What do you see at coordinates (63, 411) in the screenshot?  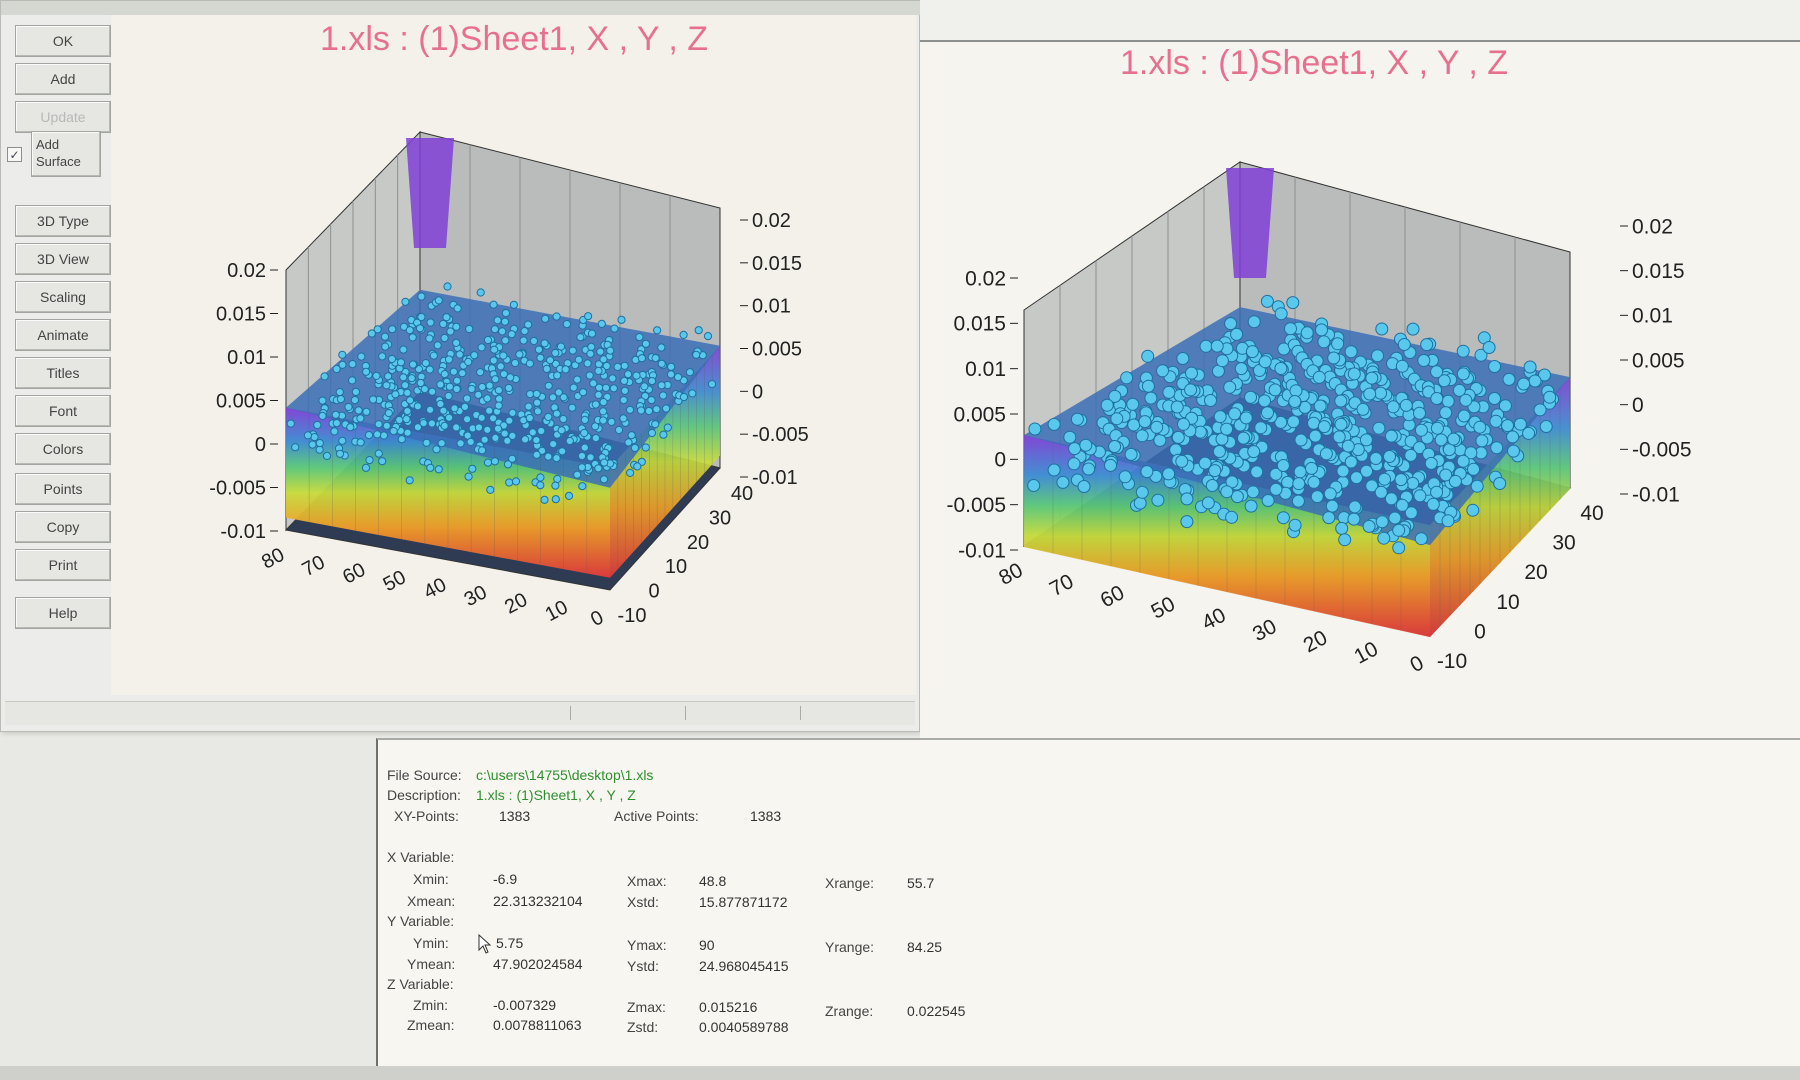 I see `font-button: Font` at bounding box center [63, 411].